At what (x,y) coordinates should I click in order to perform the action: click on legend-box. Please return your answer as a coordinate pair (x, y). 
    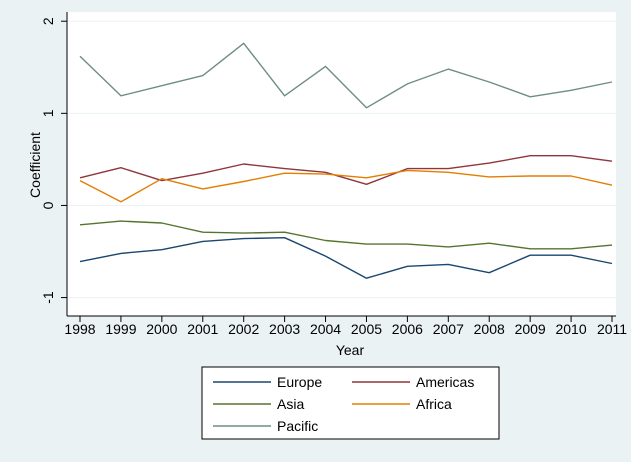
    Looking at the image, I should click on (350, 403).